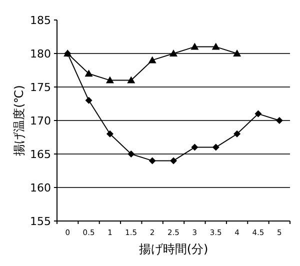 This screenshot has height=266, width=300. I want to click on y-tick-label: 160, so click(40, 188).